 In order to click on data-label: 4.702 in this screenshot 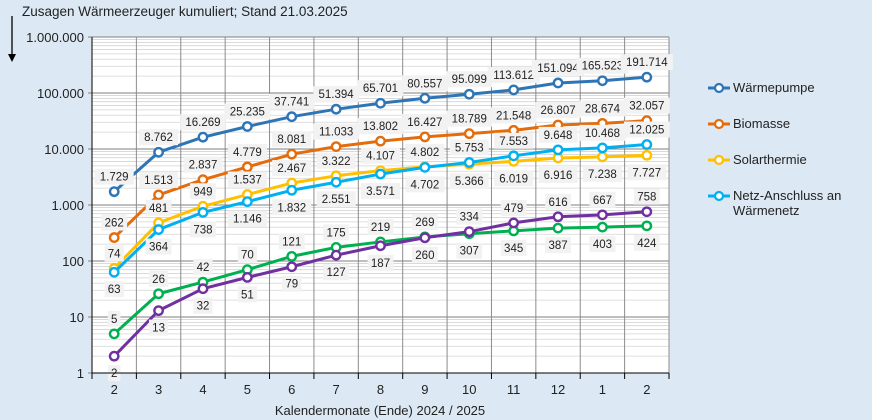, I will do `click(424, 185)`.